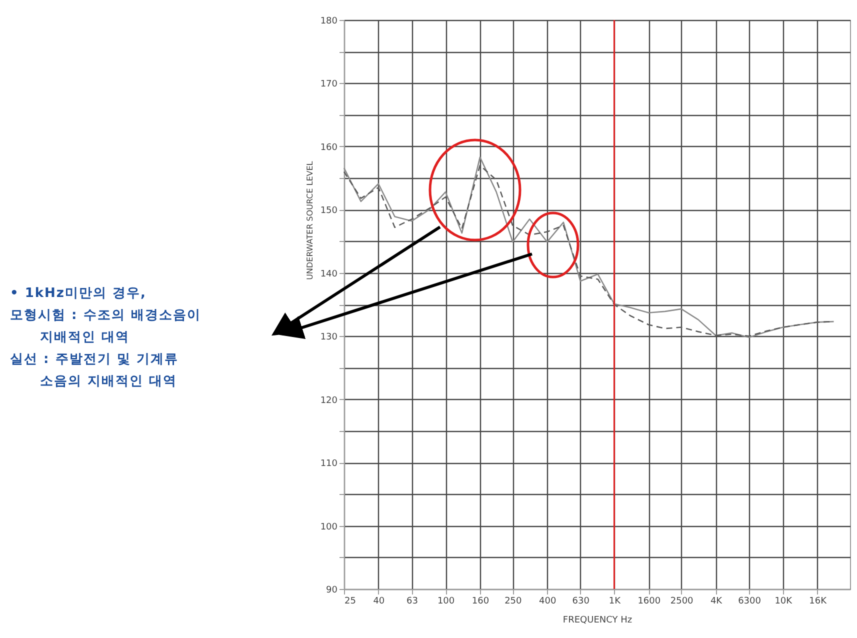 This screenshot has height=638, width=857. What do you see at coordinates (513, 601) in the screenshot?
I see `x-tick-label: 250` at bounding box center [513, 601].